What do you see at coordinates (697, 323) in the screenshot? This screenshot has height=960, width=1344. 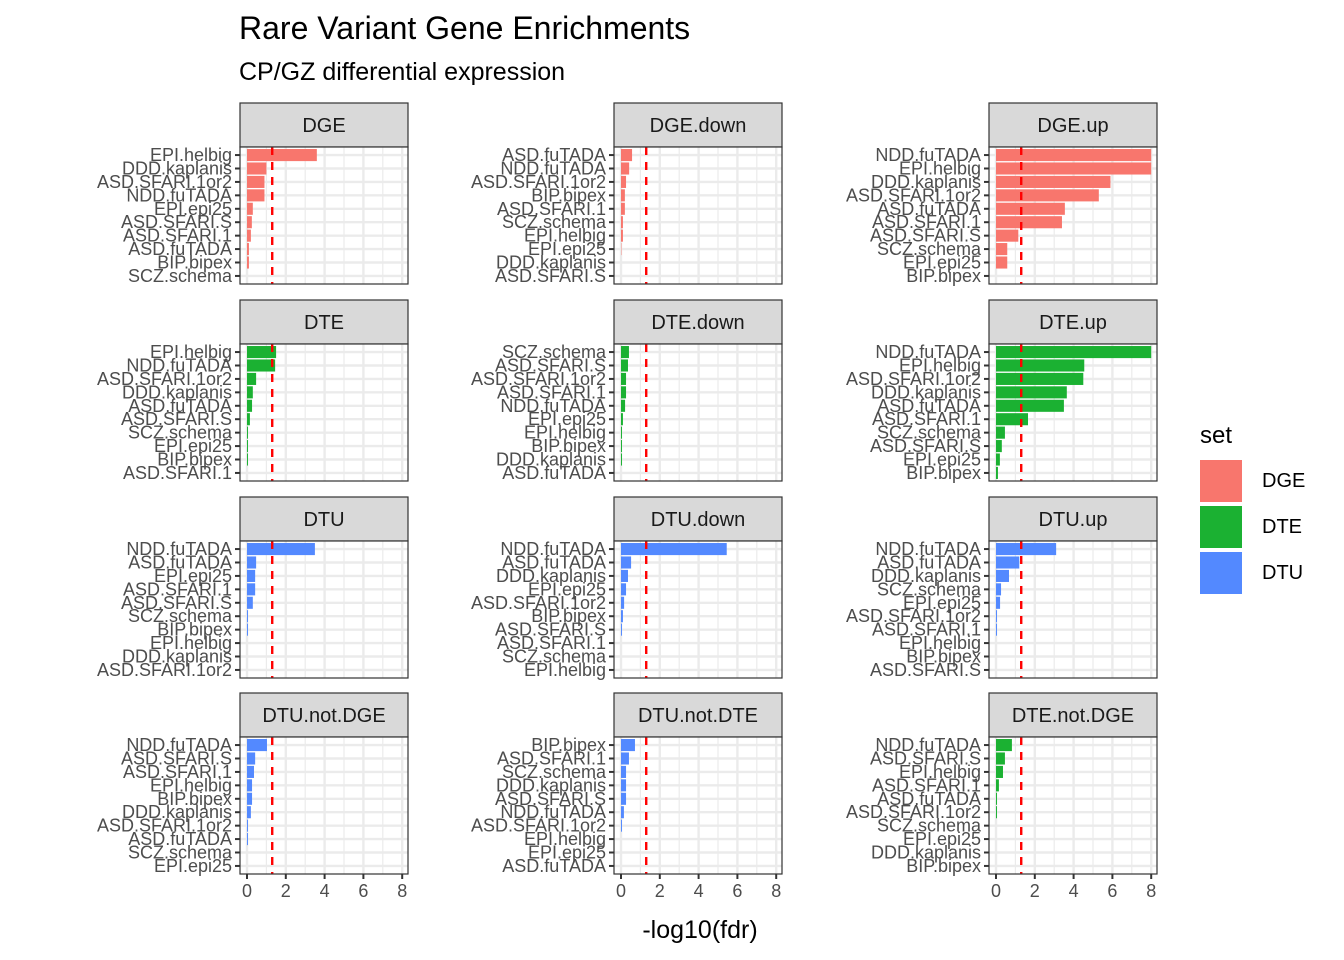 I see `facet-strip-label: DTE.down` at bounding box center [697, 323].